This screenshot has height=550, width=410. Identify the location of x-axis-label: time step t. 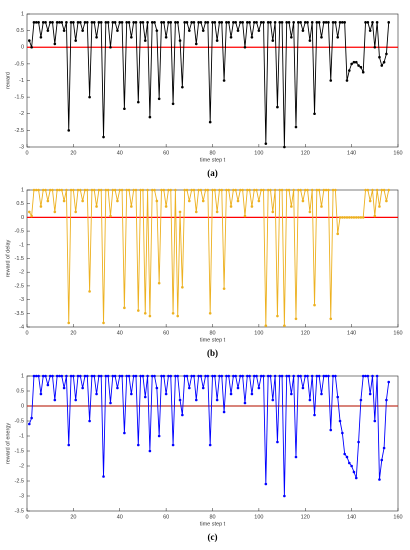
(213, 340).